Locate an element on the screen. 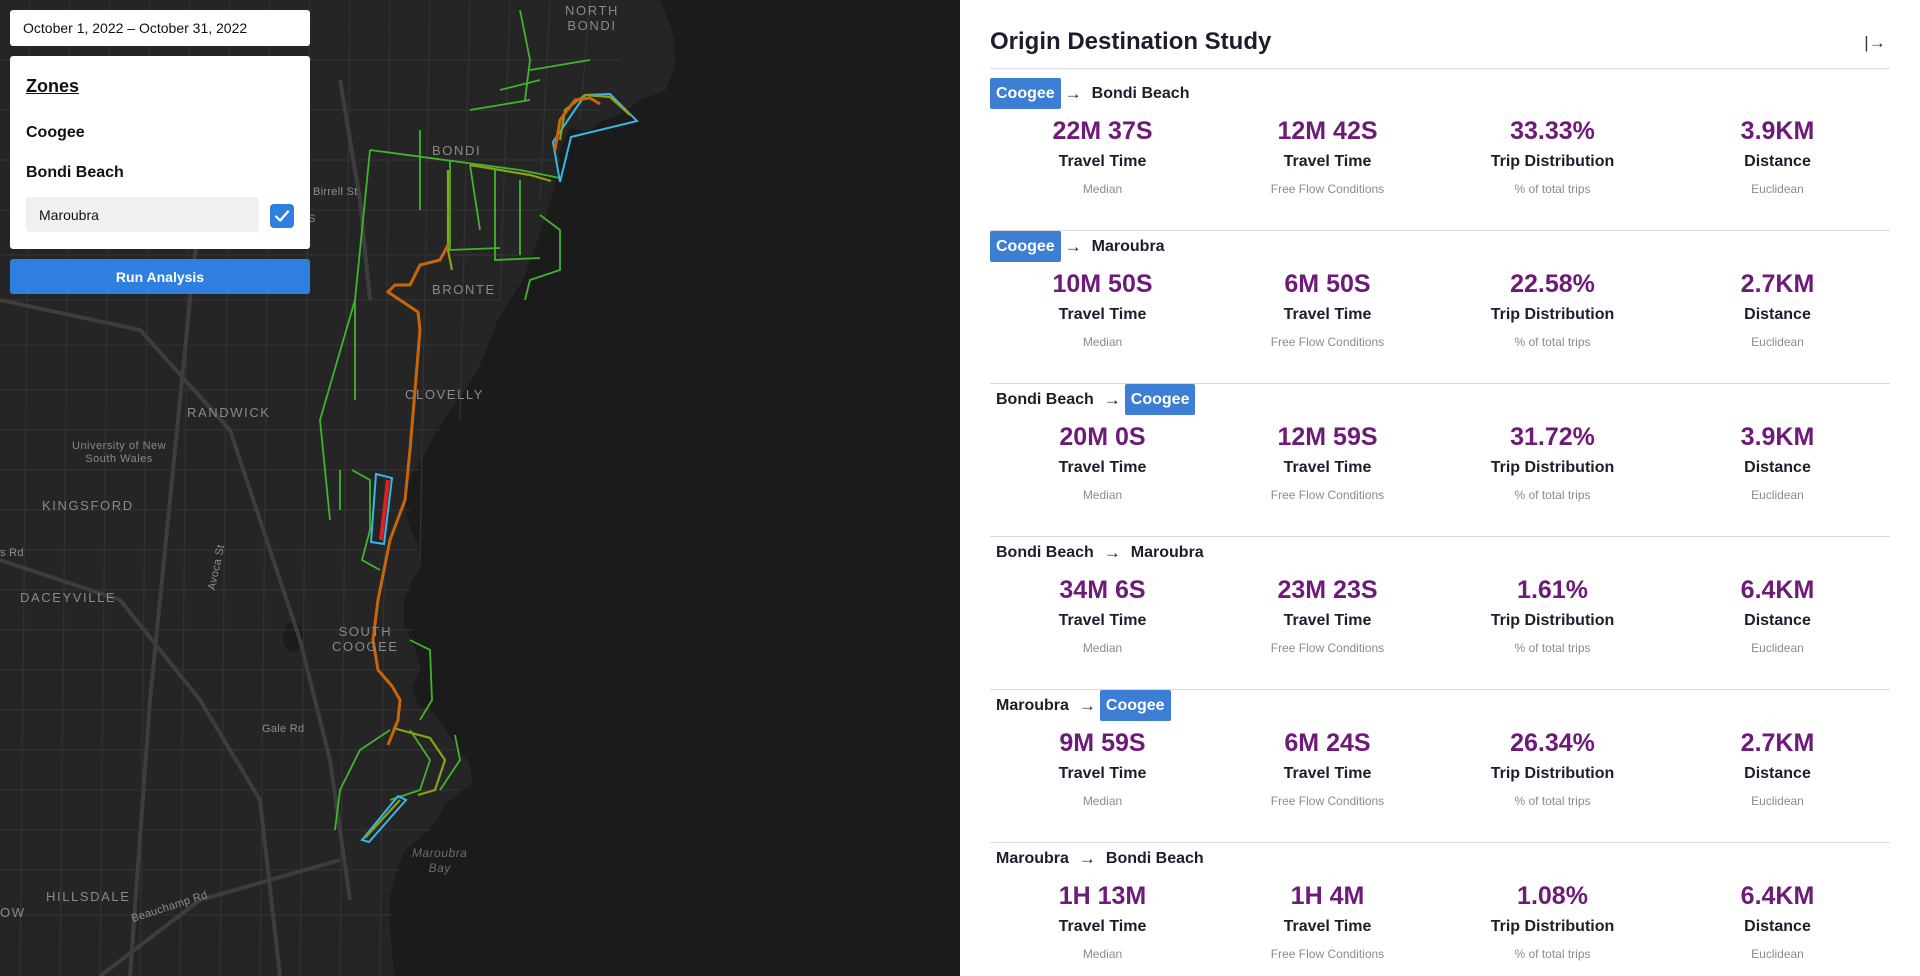  map-label-bronte: BRONTE is located at coordinates (464, 289).